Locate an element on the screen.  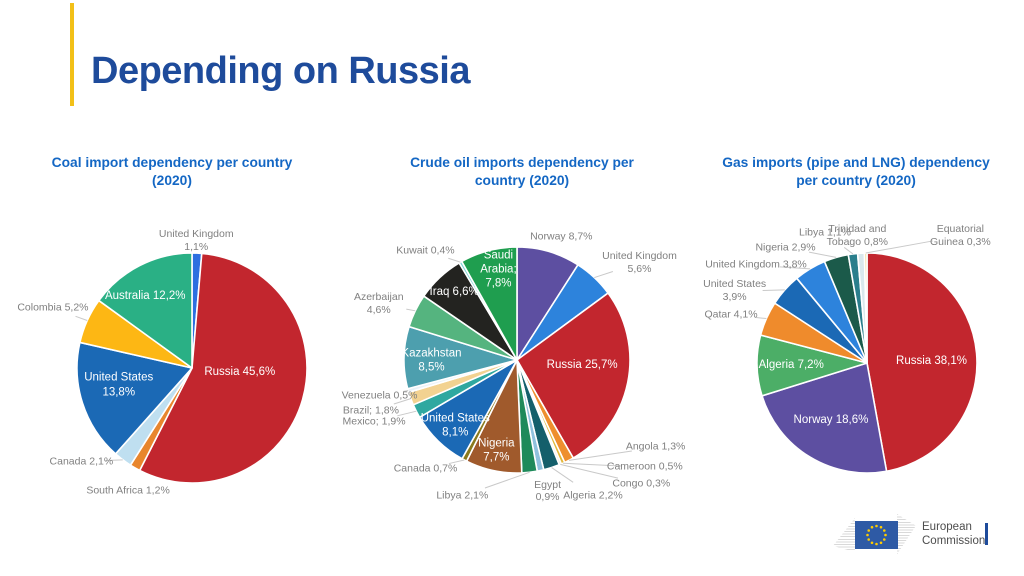
leader-line-equatorial-guinea is located at coordinates (899, 247).